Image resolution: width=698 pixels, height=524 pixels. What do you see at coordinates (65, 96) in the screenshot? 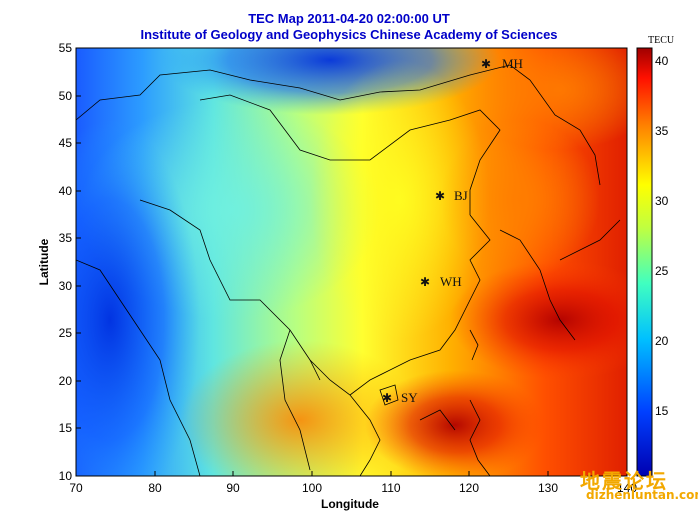
I see `y-tick: 50` at bounding box center [65, 96].